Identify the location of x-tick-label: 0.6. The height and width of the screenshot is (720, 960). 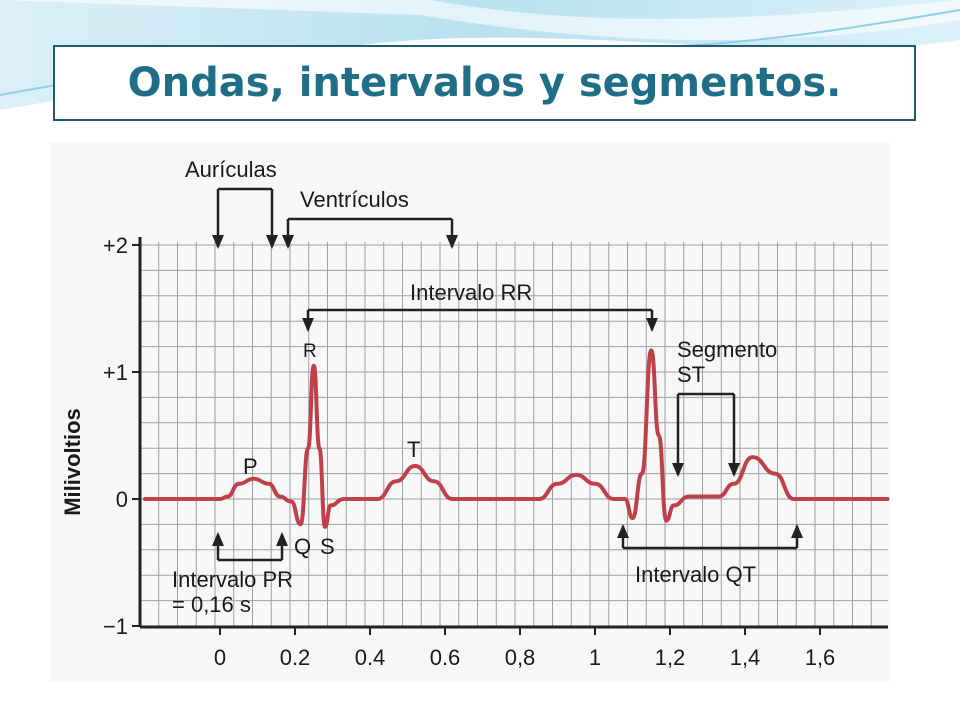
(445, 657).